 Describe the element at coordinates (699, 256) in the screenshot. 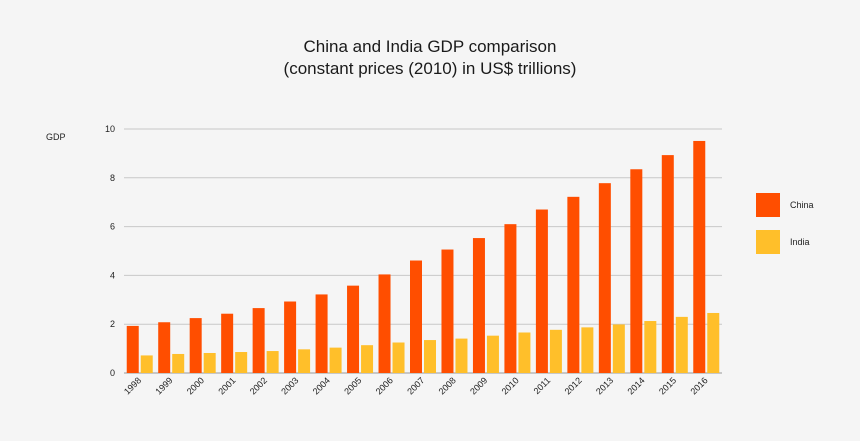

I see `bar-china-2016` at that location.